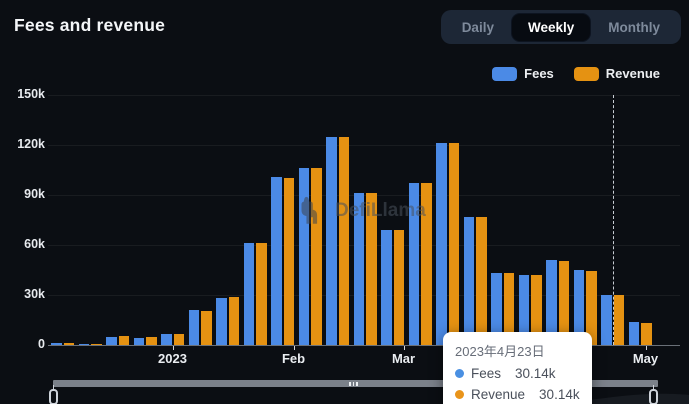 The image size is (689, 404). I want to click on x-axis-label: Mar, so click(403, 358).